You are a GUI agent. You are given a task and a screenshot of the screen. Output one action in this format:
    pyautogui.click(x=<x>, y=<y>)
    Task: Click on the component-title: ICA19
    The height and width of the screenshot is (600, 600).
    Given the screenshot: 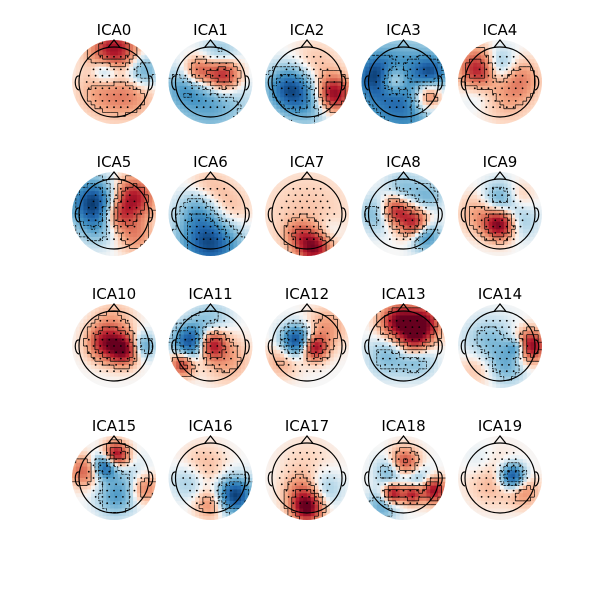 What is the action you would take?
    pyautogui.click(x=500, y=426)
    